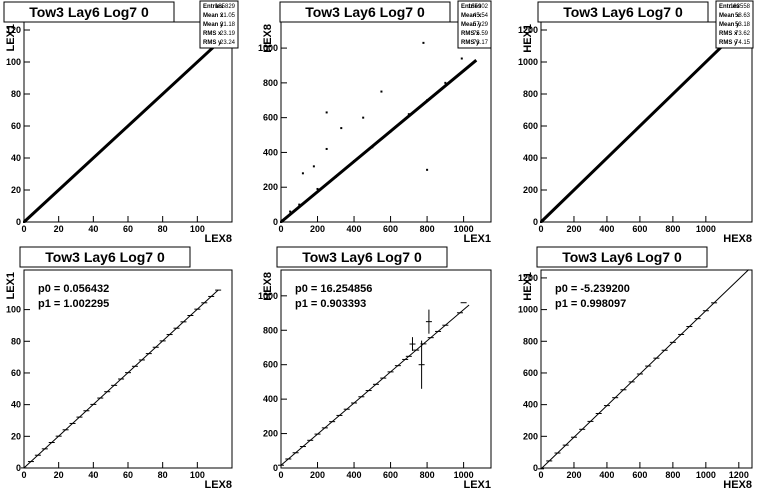 This screenshot has width=776, height=492. What do you see at coordinates (592, 289) in the screenshot?
I see `fit-param: p0 = -5.239200` at bounding box center [592, 289].